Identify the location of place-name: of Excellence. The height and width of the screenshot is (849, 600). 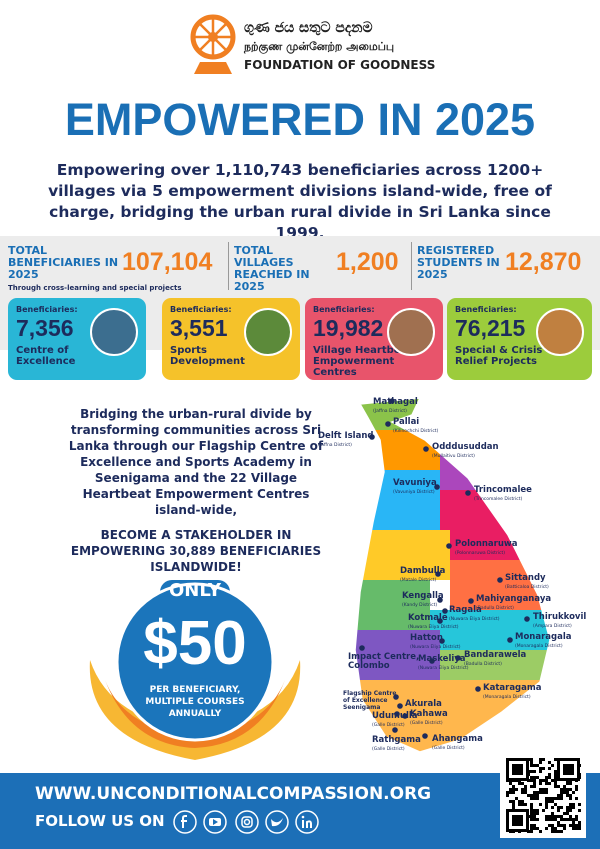
(365, 700).